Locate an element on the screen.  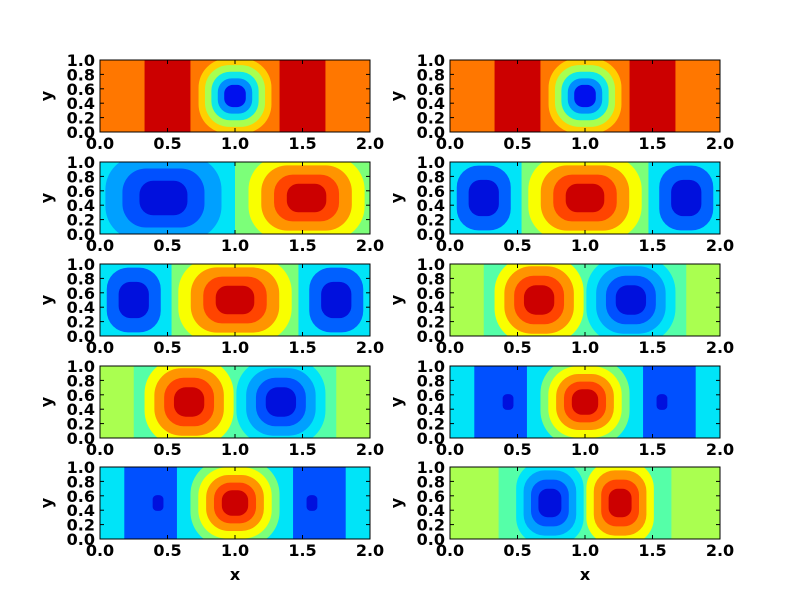
panel-r1c1: 0.0 0.5 1.0 1.5 2.00.00.20.40.60.81.0y is located at coordinates (210, 102).